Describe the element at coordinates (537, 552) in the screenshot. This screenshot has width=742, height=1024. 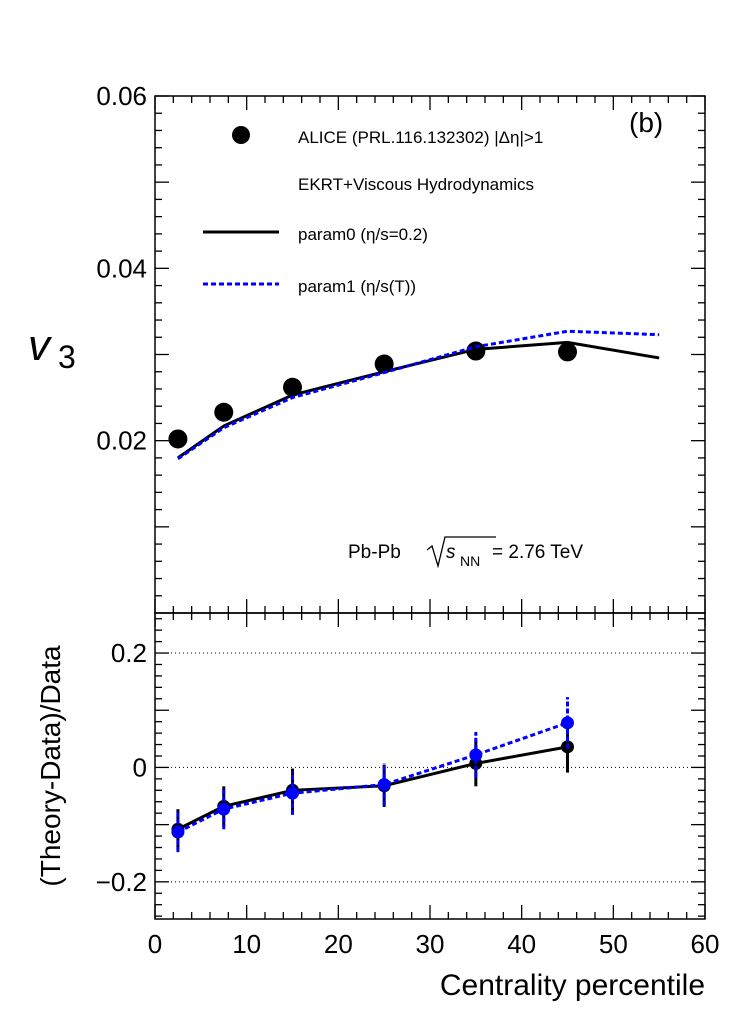
I see `energy-suffix: = 2.76 TeV` at that location.